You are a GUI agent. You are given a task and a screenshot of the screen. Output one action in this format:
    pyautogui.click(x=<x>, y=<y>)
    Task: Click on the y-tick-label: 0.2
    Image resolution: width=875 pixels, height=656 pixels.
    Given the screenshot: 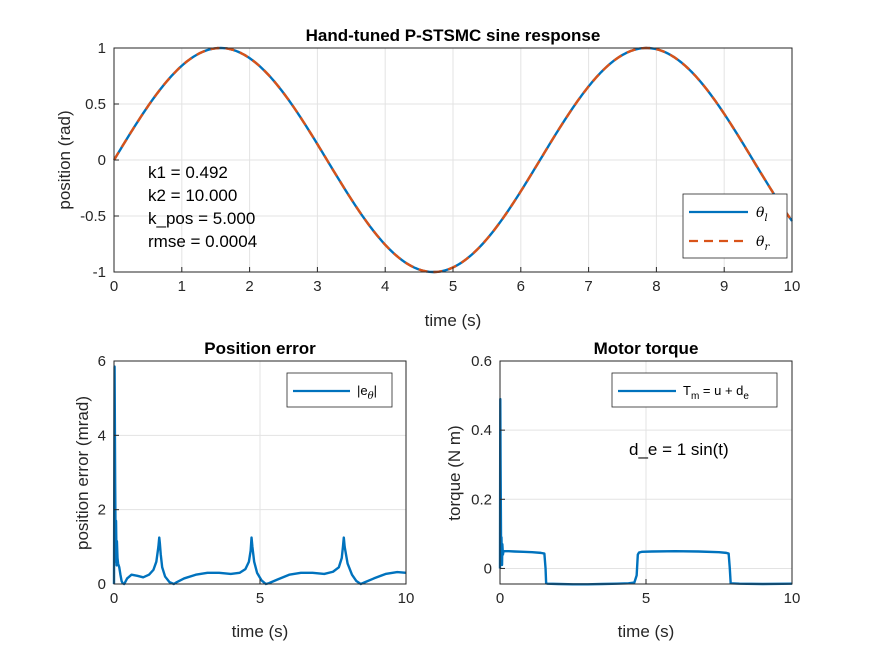 What is the action you would take?
    pyautogui.click(x=481, y=499)
    